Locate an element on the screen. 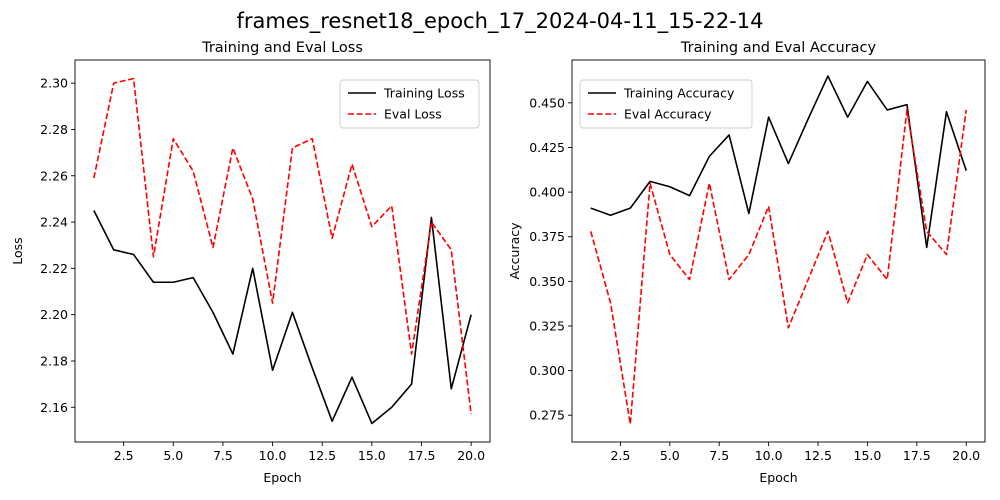 The width and height of the screenshot is (1000, 500). legend: Training Loss Eval Loss is located at coordinates (409, 104).